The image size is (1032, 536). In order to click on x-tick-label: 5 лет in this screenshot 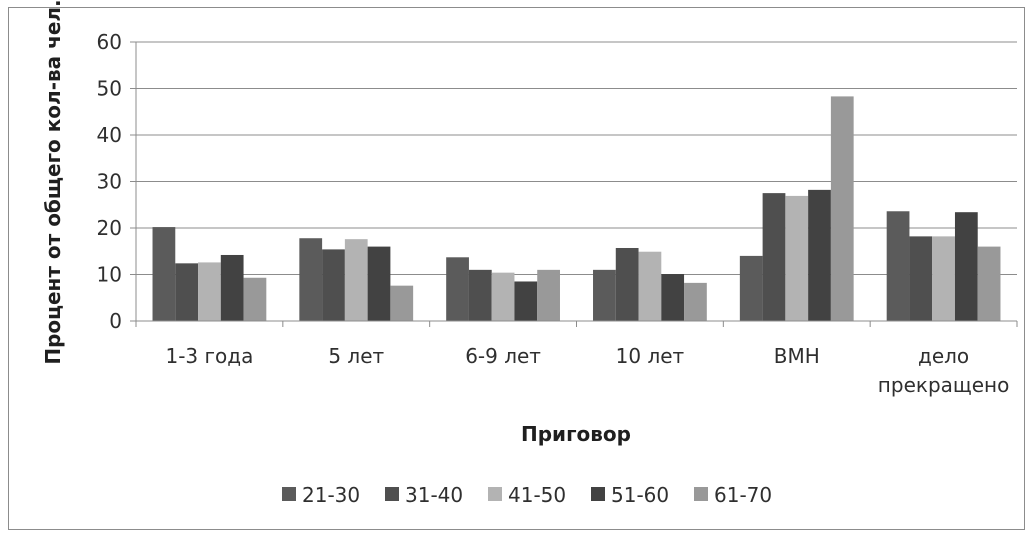, I will do `click(356, 356)`.